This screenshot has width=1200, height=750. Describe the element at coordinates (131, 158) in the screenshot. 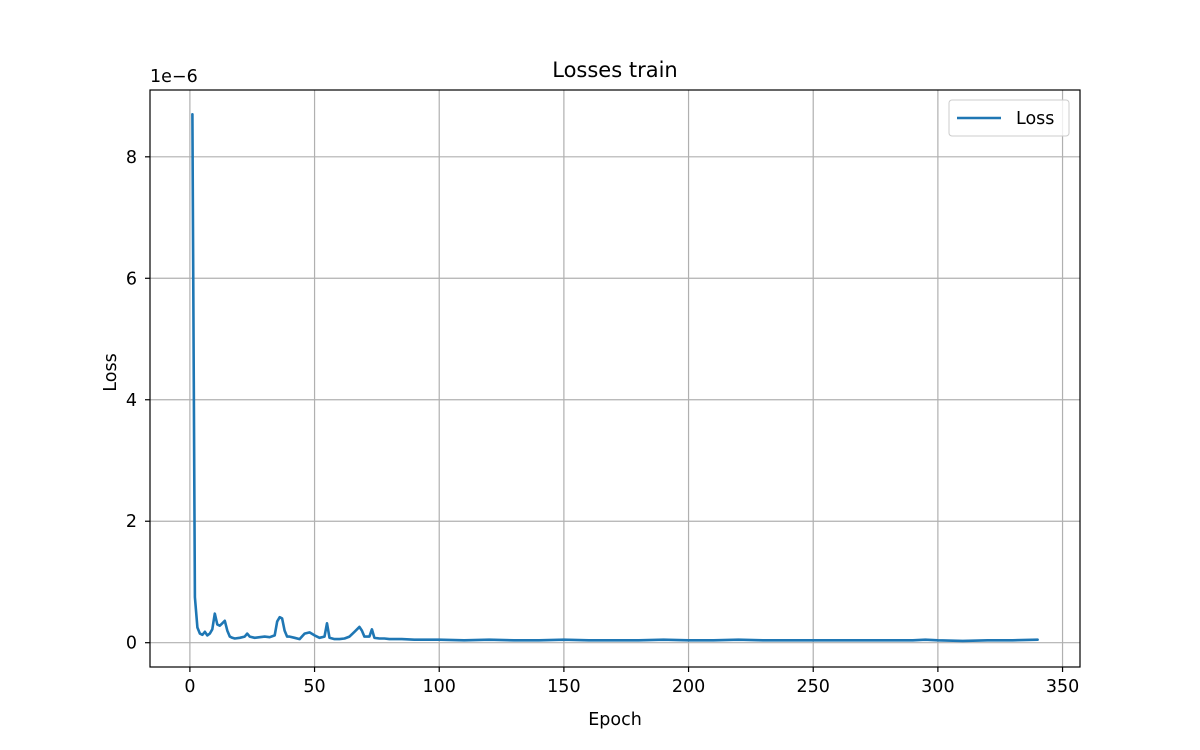

I see `y-tick-label: 8` at that location.